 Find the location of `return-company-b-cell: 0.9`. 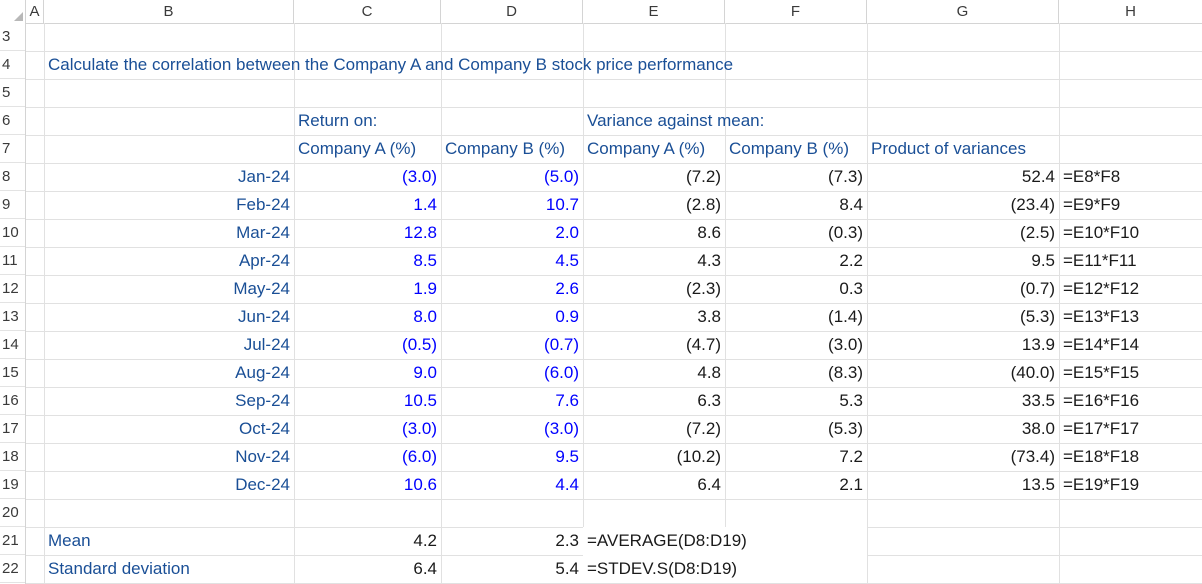

return-company-b-cell: 0.9 is located at coordinates (567, 316).